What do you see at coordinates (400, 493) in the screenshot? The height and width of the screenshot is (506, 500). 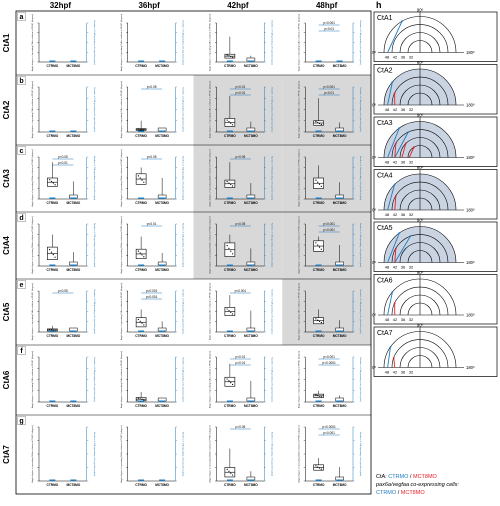 I see `legend-line-3: CTRMO / MCT8MO` at bounding box center [400, 493].